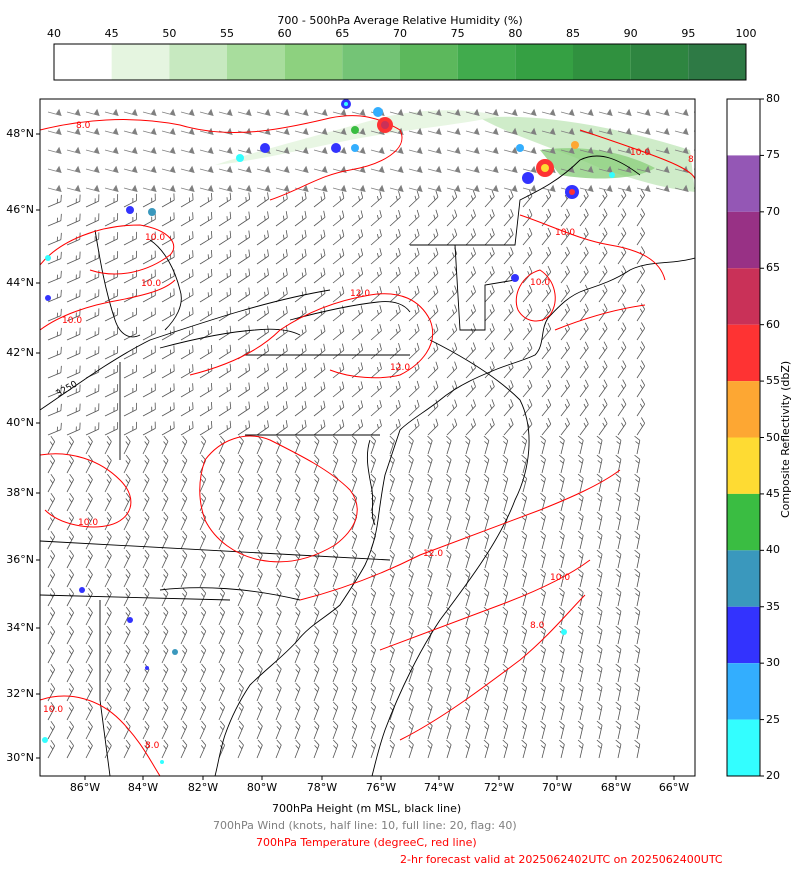 The height and width of the screenshot is (875, 800). Describe the element at coordinates (743, 691) in the screenshot. I see `reflectivity-colorbar-segment` at that location.